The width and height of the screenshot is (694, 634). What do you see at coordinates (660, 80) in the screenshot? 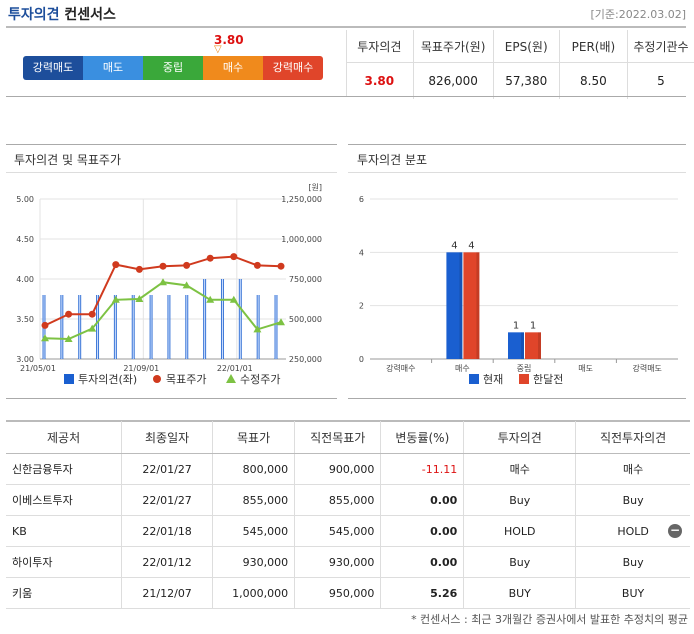
I see `consensus-value: 5` at bounding box center [660, 80].